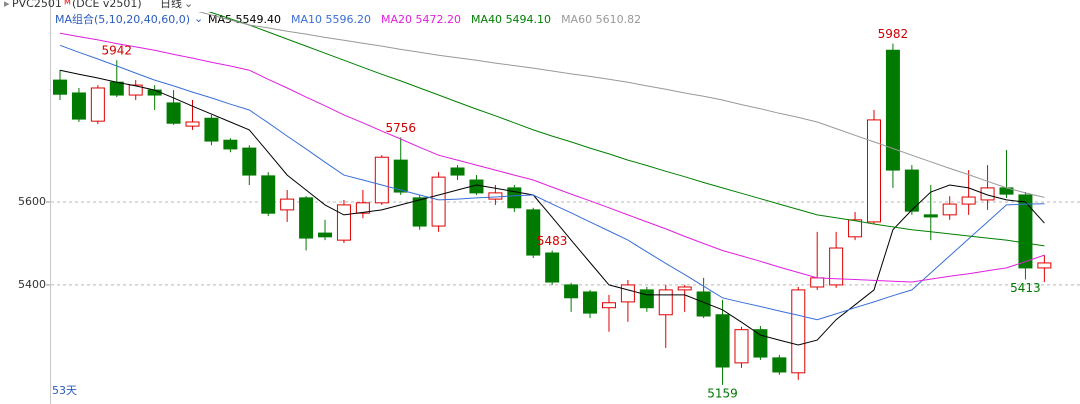  I want to click on legend-value: 5596.20, so click(349, 19).